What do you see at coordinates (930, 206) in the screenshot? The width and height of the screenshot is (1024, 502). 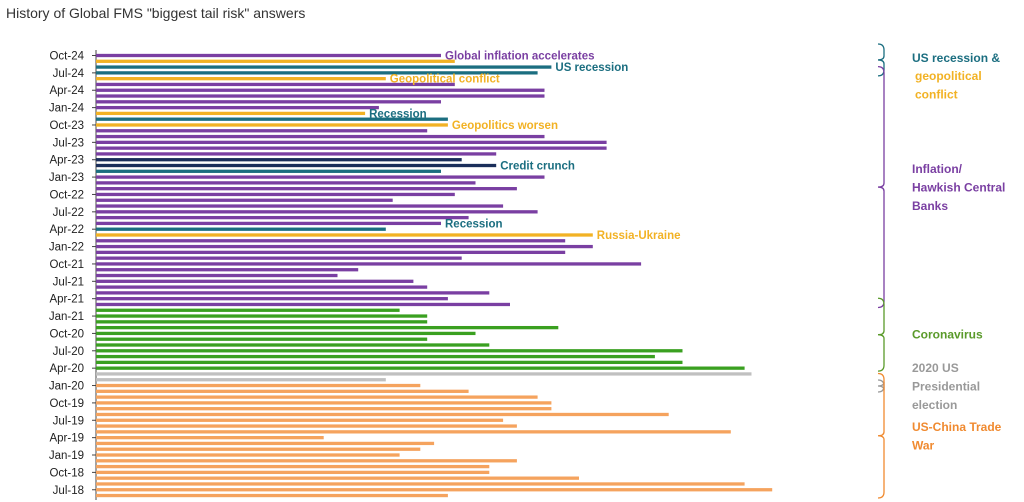 I see `group-label: Banks` at bounding box center [930, 206].